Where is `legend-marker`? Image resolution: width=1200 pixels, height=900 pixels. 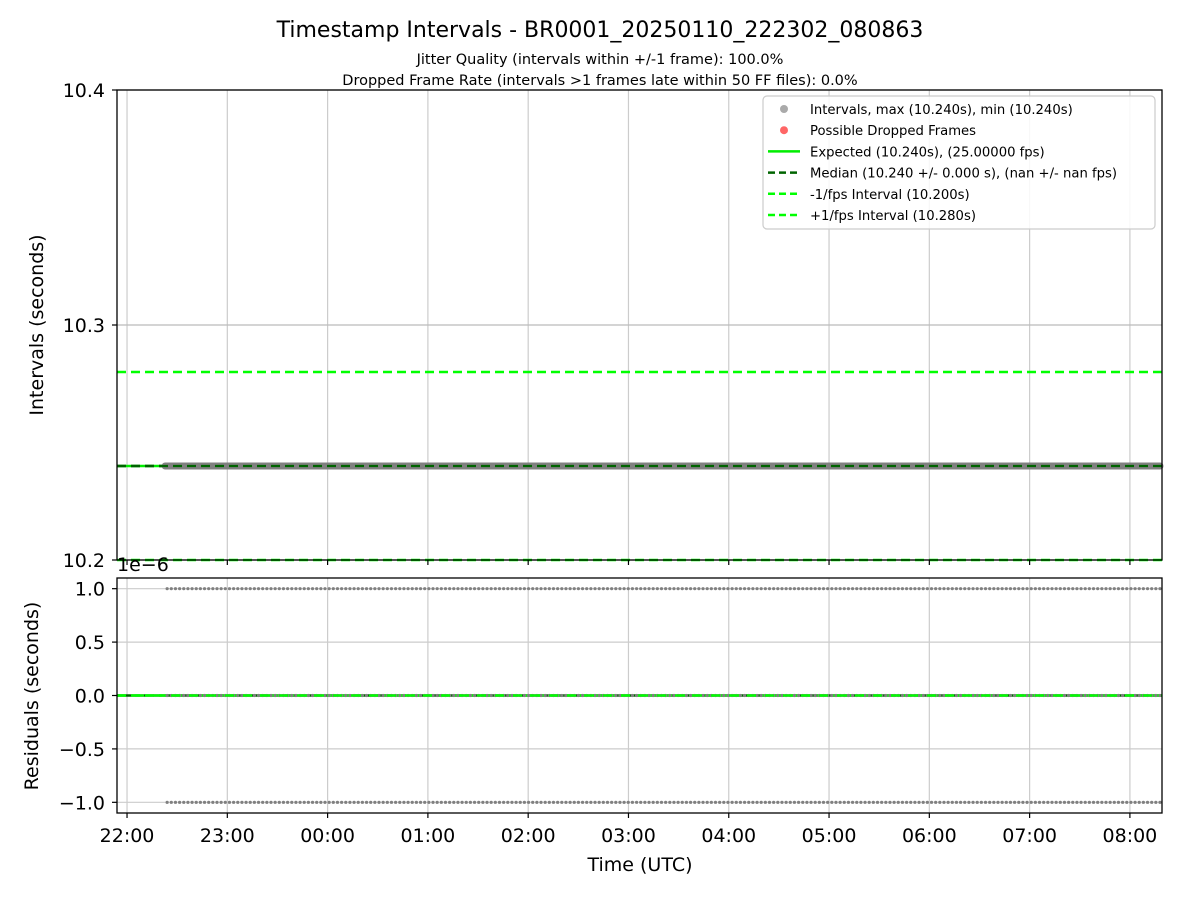
legend-marker is located at coordinates (784, 130).